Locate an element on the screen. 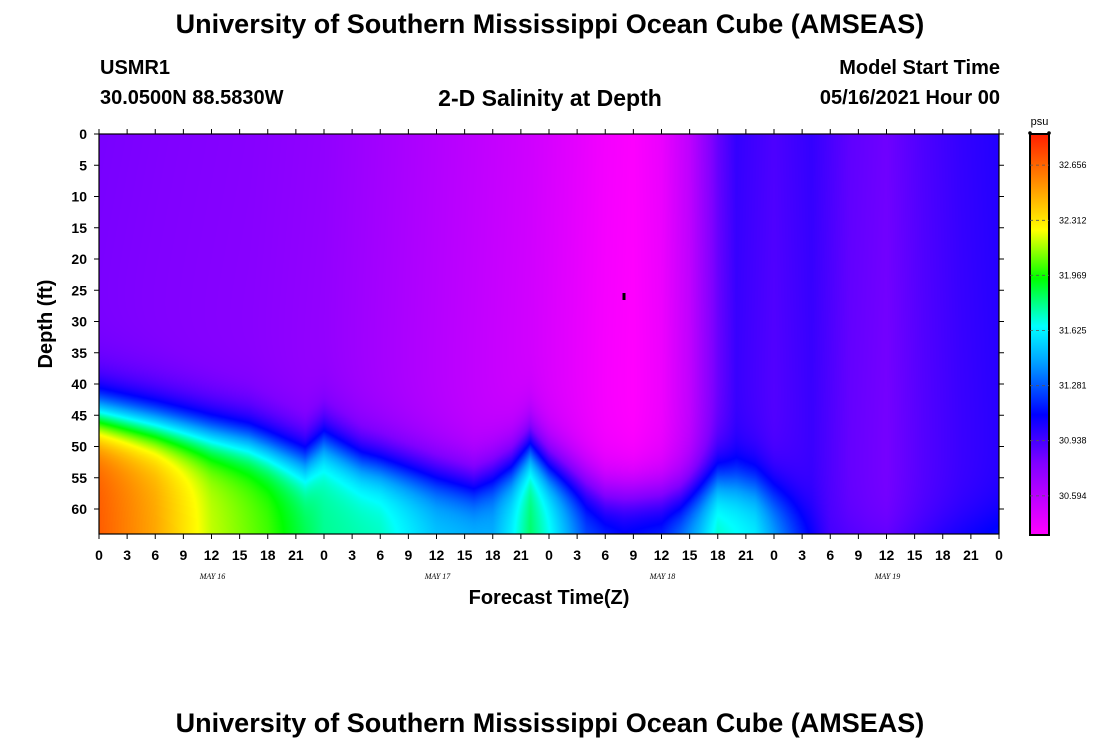 This screenshot has width=1100, height=750. colorbar-tick-label: 32.312 is located at coordinates (1073, 220).